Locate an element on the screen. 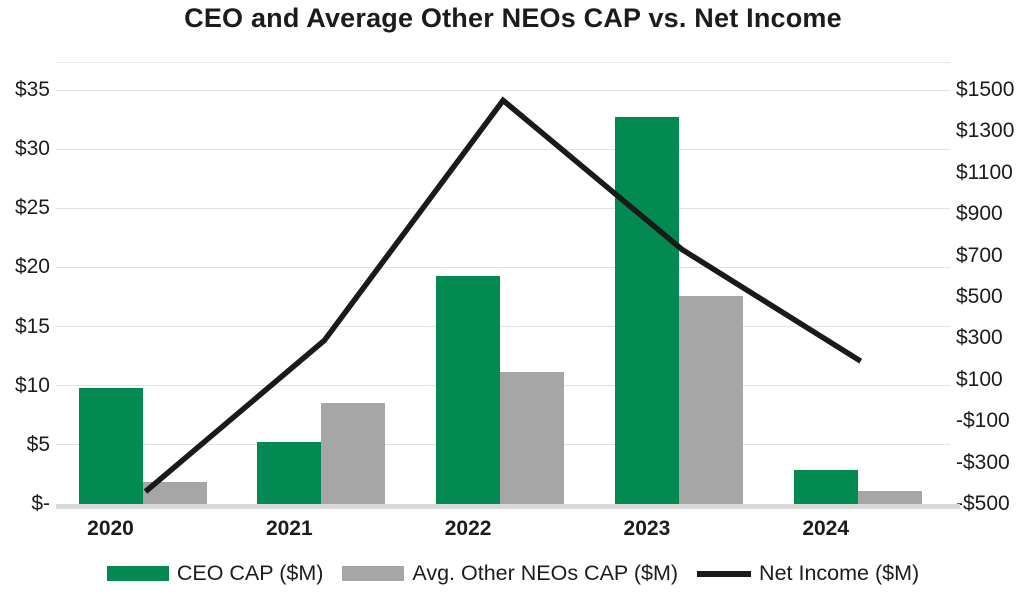 The width and height of the screenshot is (1026, 610). neo-cap-swatch-icon is located at coordinates (373, 573).